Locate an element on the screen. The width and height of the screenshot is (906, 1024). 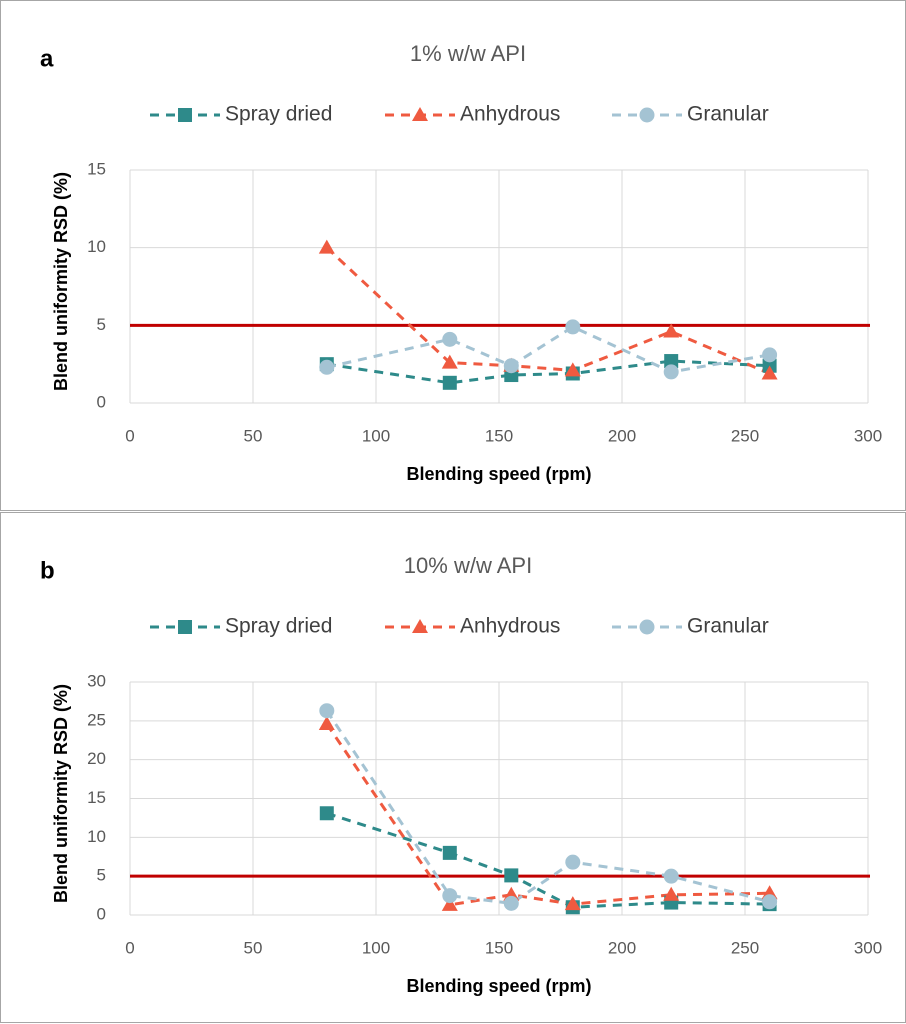
y-tick-label: 30 is located at coordinates (96, 680).